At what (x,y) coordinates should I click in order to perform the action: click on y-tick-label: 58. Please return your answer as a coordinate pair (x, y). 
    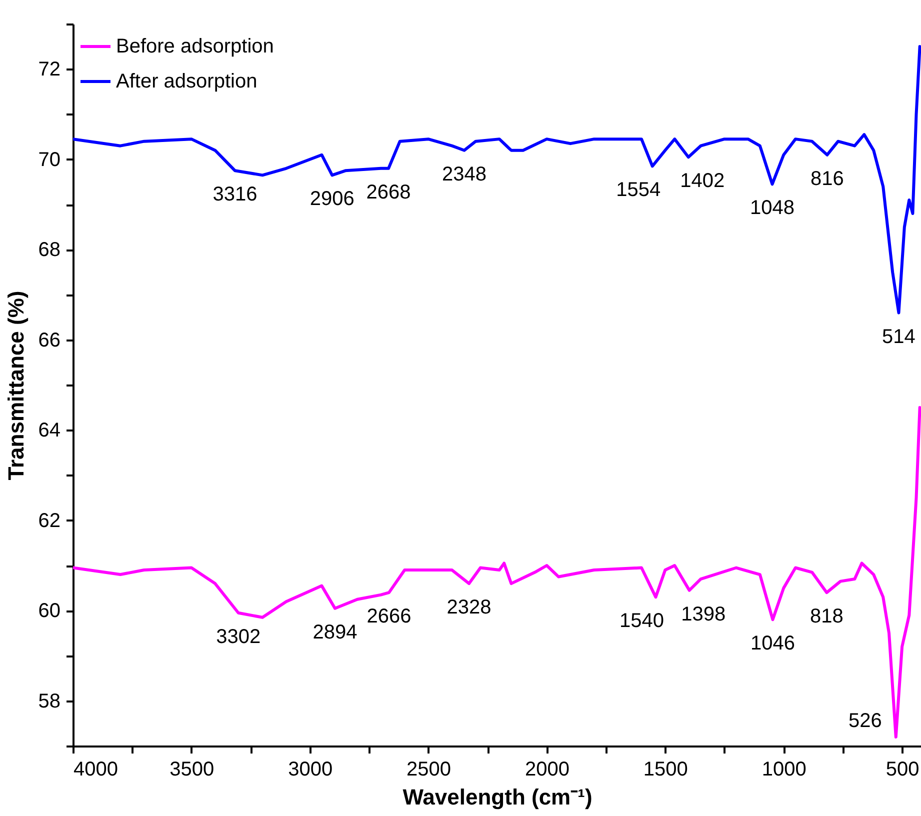
    Looking at the image, I should click on (49, 701).